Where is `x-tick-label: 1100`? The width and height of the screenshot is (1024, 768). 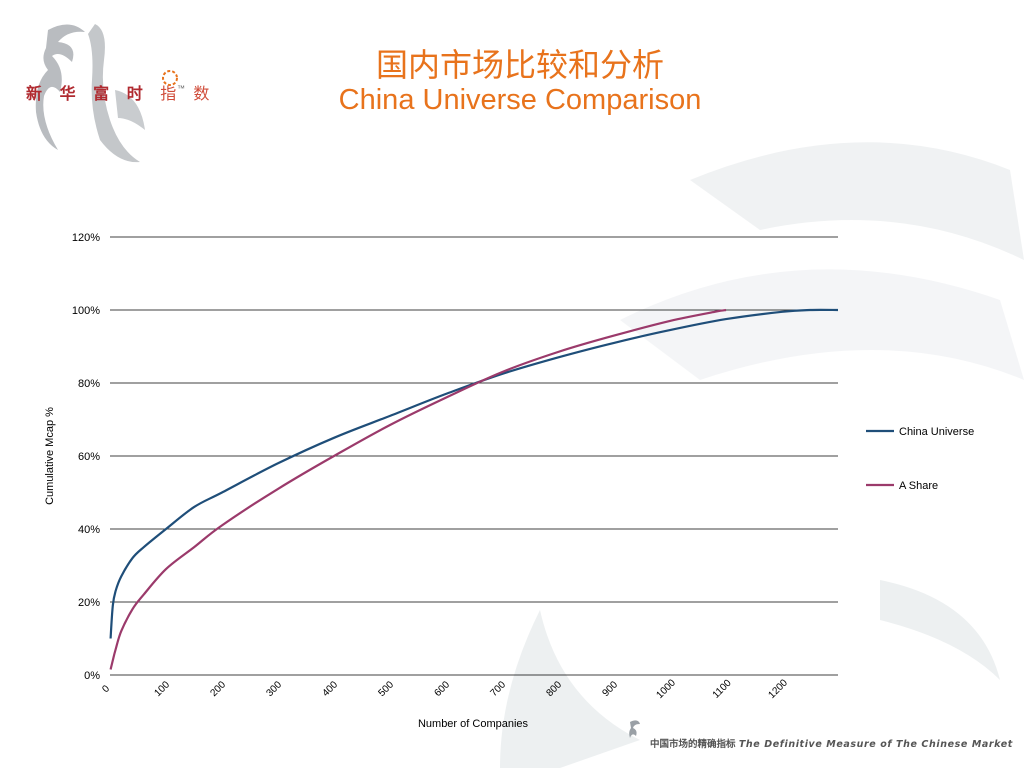 x-tick-label: 1100 is located at coordinates (722, 688).